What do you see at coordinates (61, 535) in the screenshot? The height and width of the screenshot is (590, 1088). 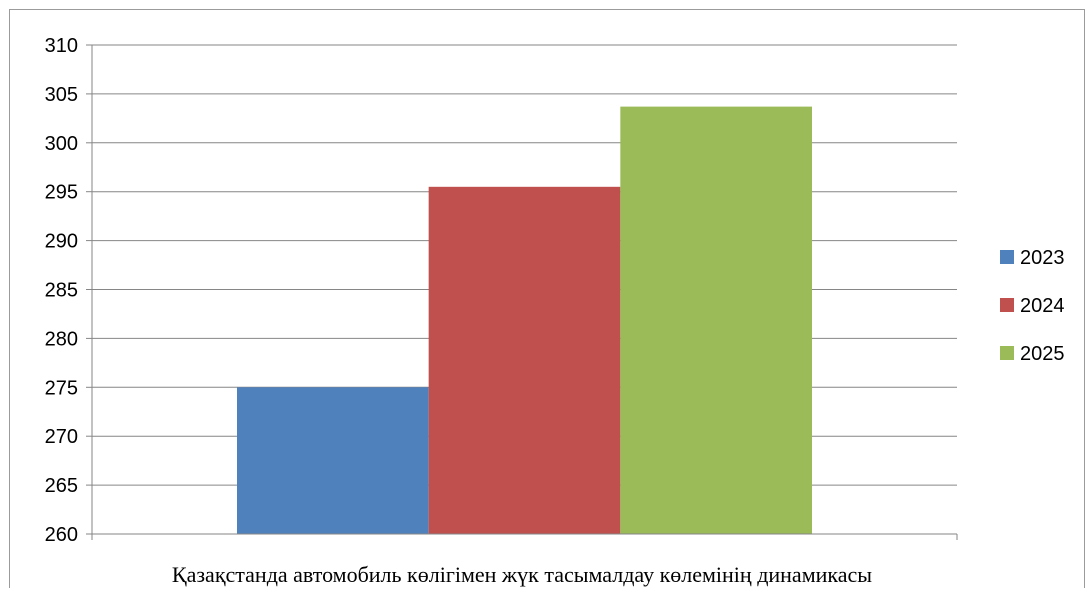 I see `y-tick-label: 260` at bounding box center [61, 535].